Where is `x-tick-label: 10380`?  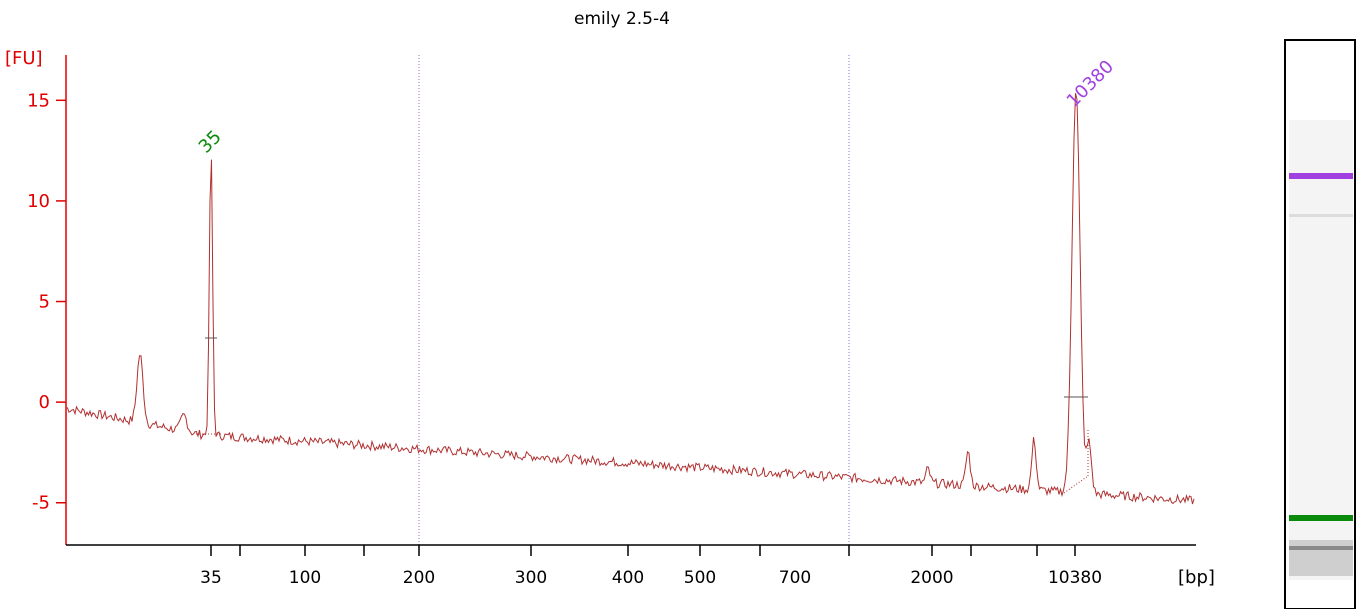 x-tick-label: 10380 is located at coordinates (1075, 578).